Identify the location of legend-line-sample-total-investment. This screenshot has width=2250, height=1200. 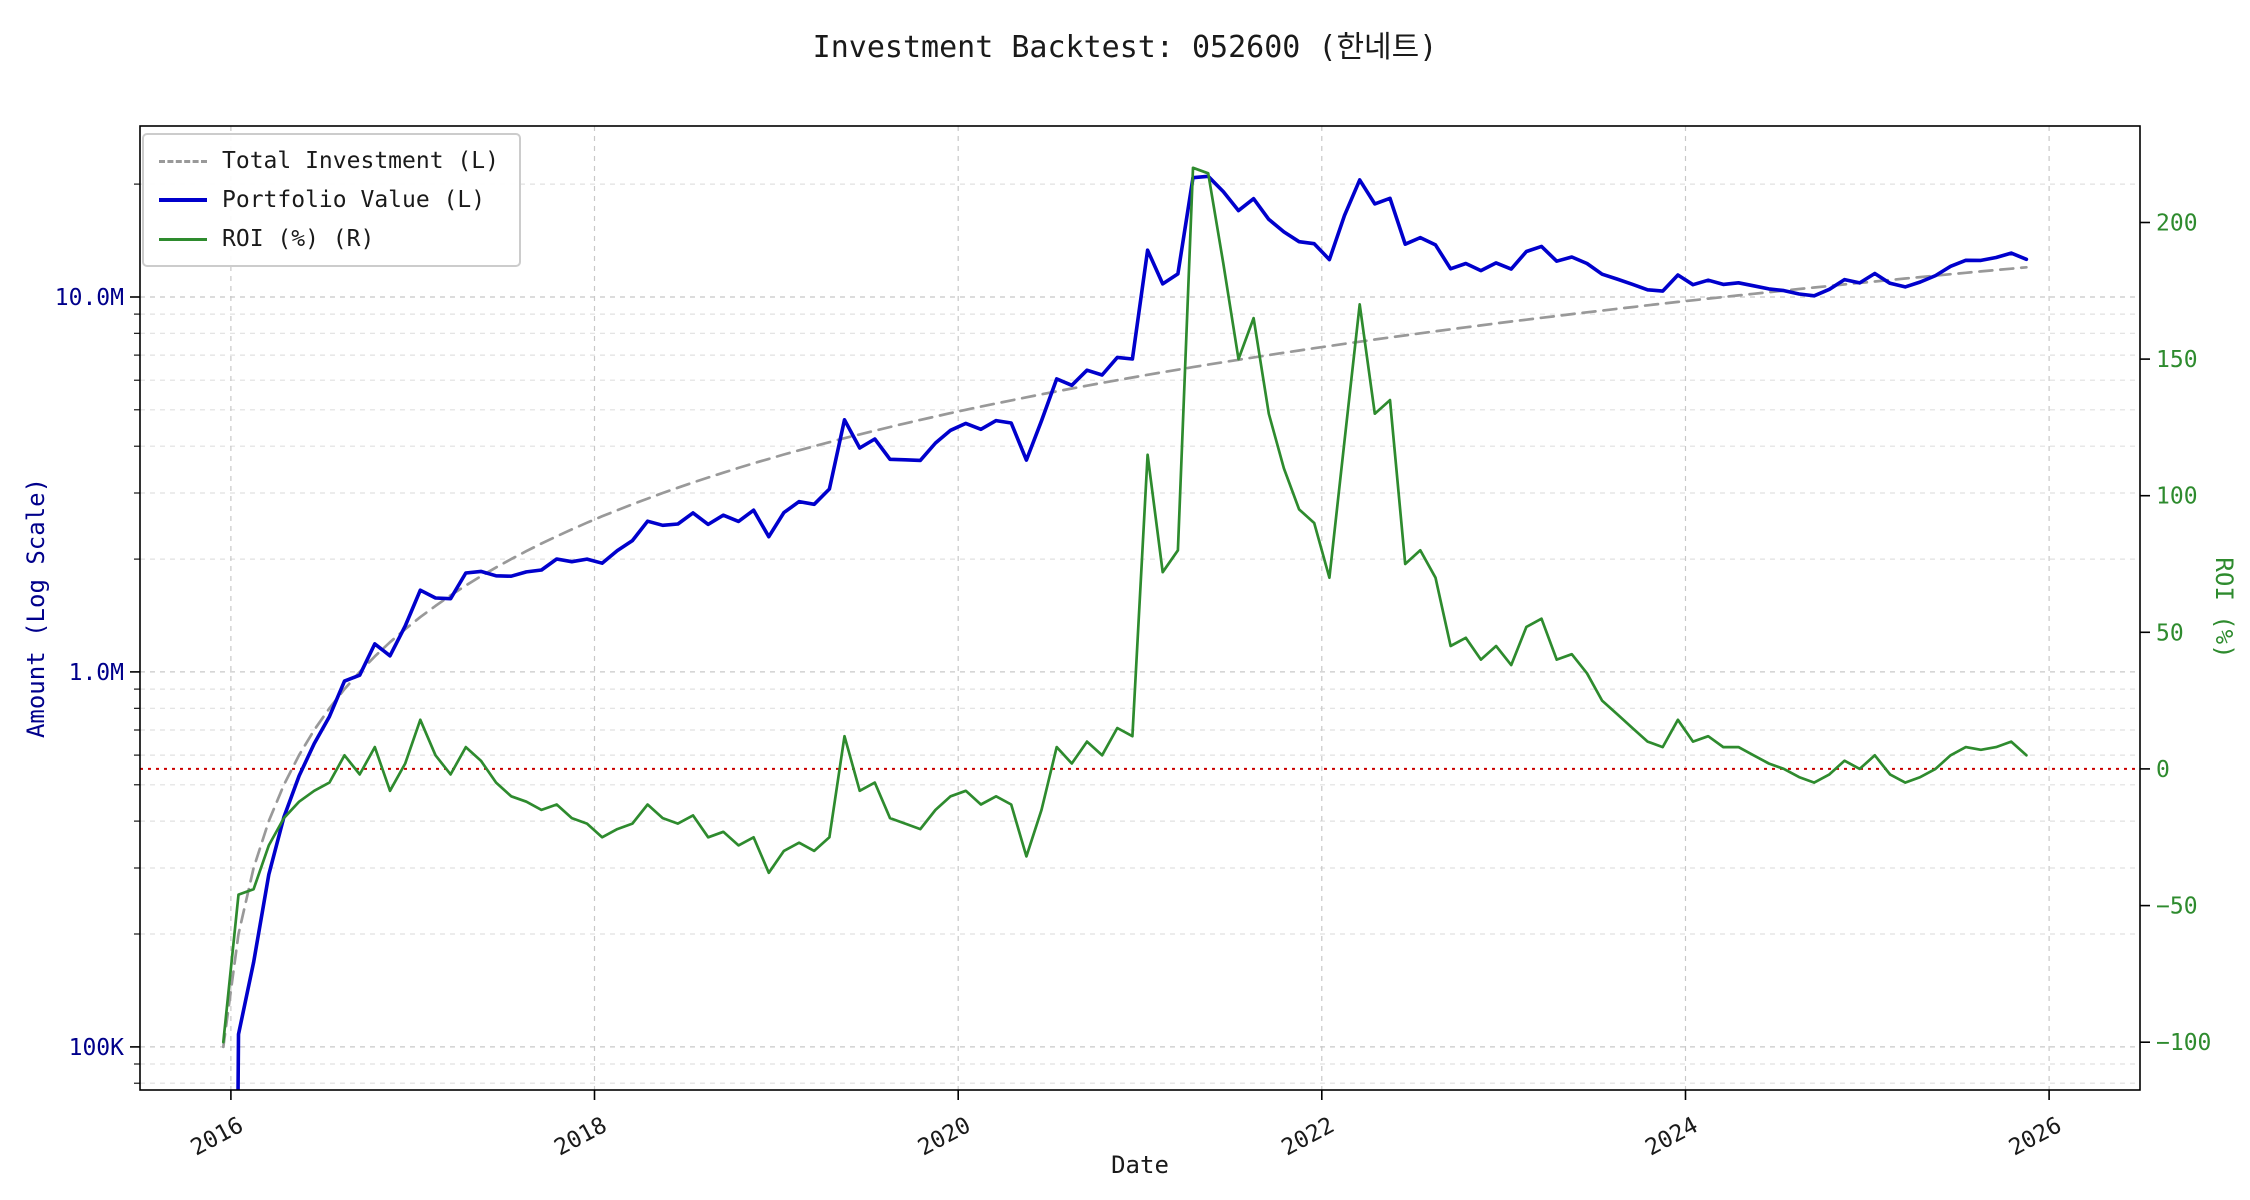
(183, 161).